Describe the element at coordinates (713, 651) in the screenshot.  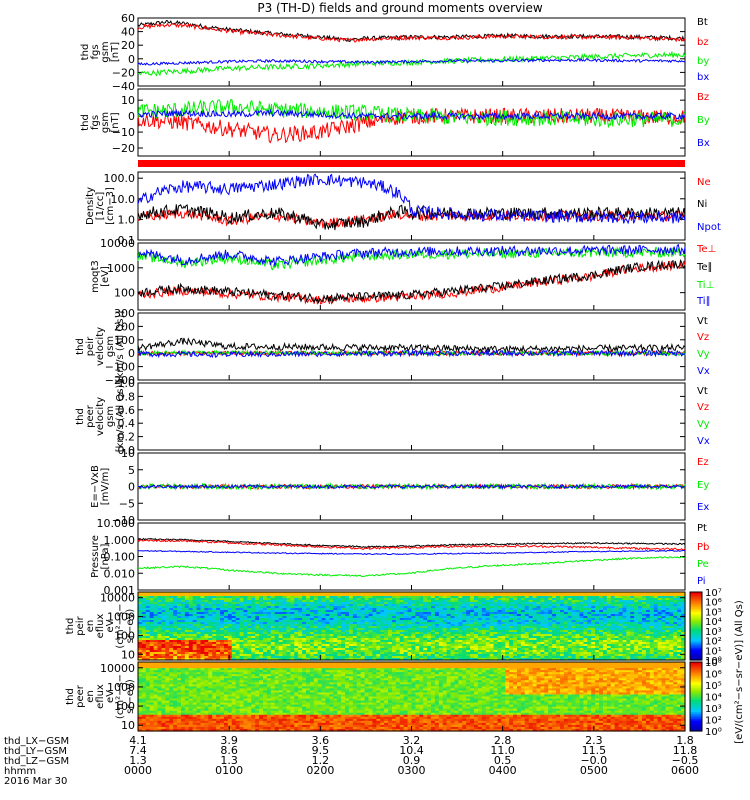
I see `colorbar-tick-label: 10¹` at that location.